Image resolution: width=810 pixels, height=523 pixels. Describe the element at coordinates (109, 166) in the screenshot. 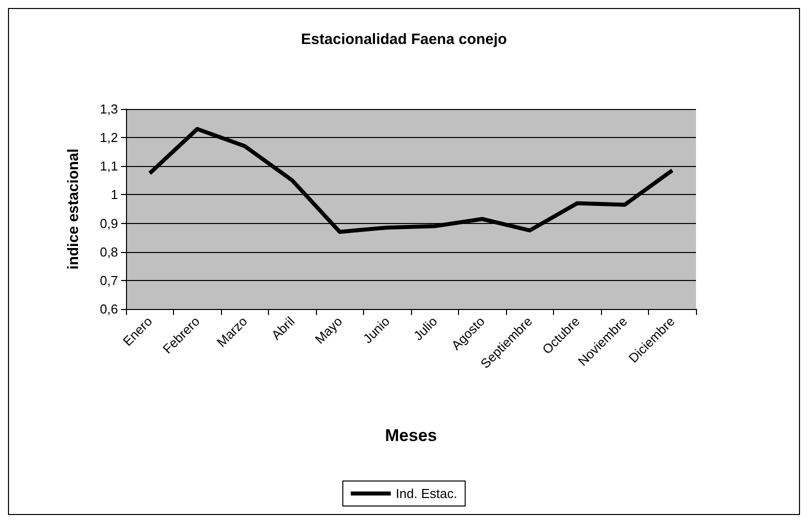

I see `y-tick-label: 1,1` at that location.